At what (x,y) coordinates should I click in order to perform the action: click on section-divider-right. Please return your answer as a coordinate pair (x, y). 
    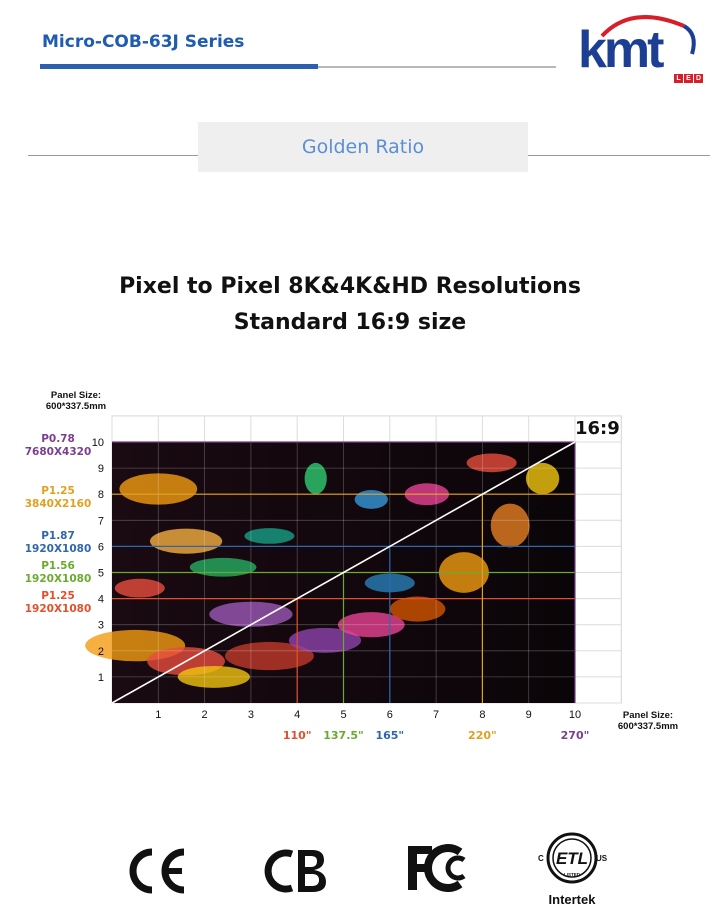
    Looking at the image, I should click on (619, 155).